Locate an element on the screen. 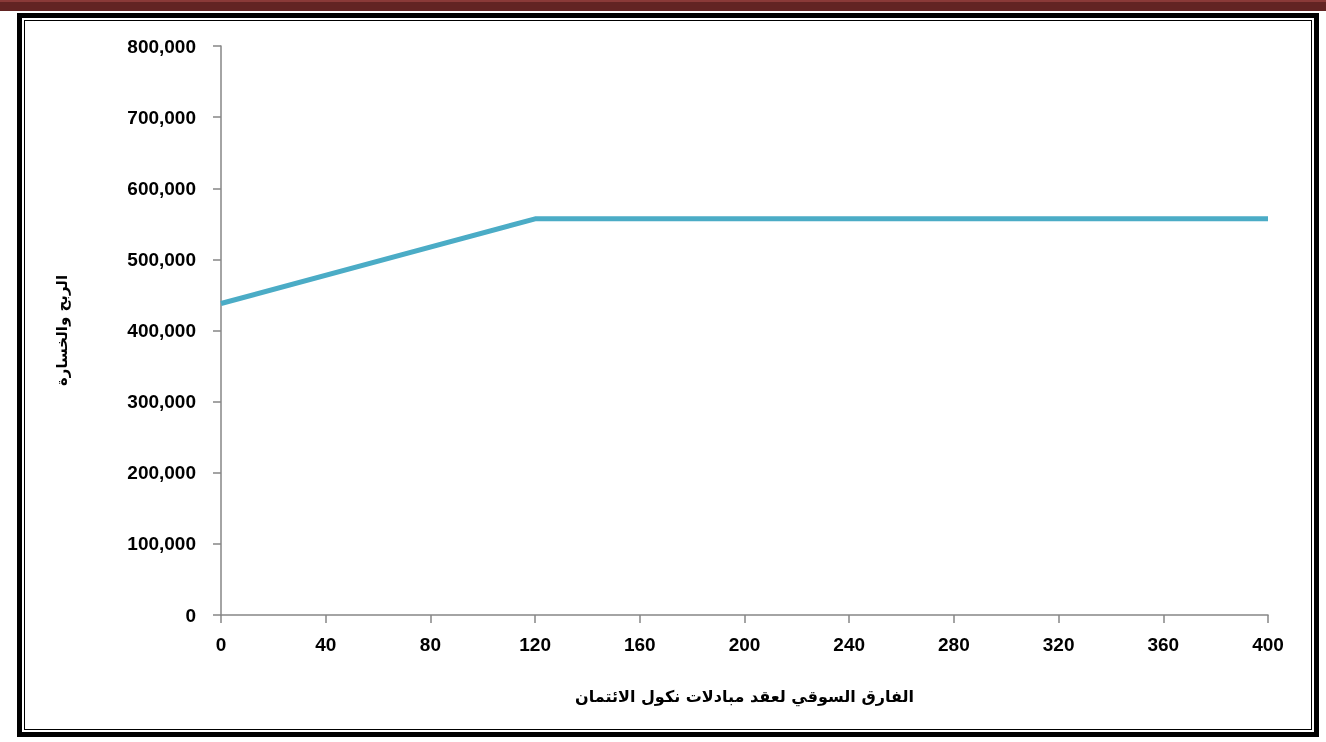  x-tick-label: 0 is located at coordinates (221, 644).